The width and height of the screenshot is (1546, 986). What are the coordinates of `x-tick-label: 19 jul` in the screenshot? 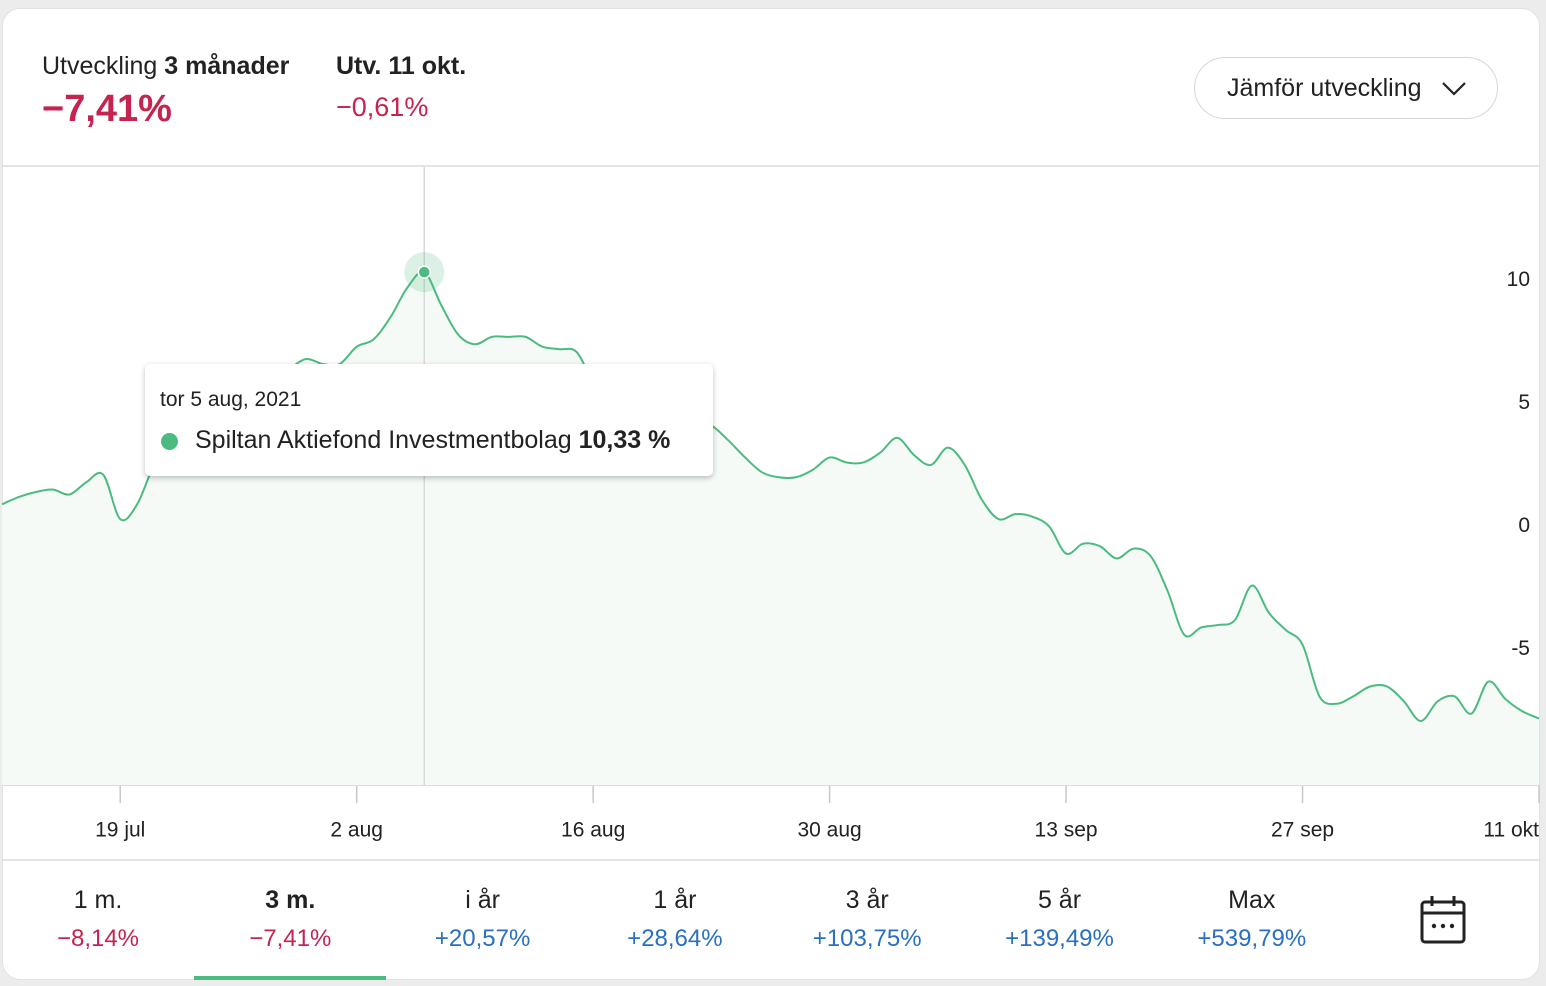 It's located at (120, 830).